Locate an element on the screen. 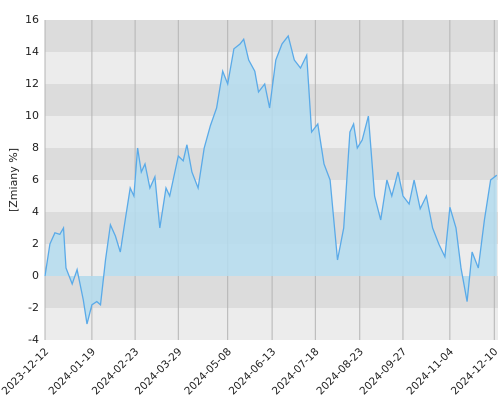  y-tick-label: 16 is located at coordinates (32, 19).